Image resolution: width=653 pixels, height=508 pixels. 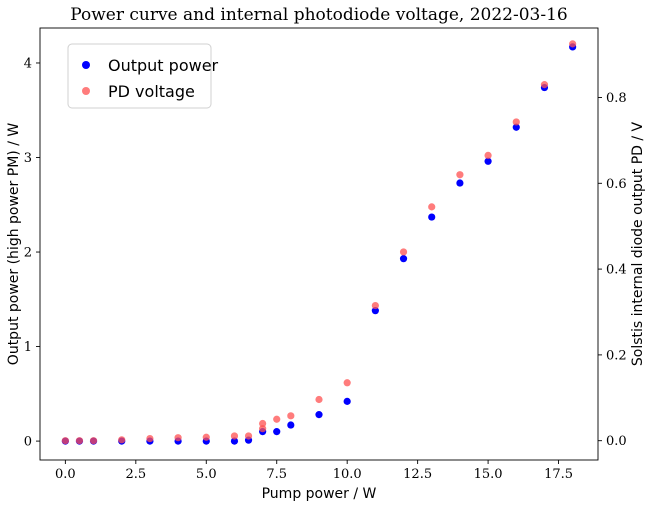 I want to click on y-left-tick-label: 3, so click(x=28, y=158).